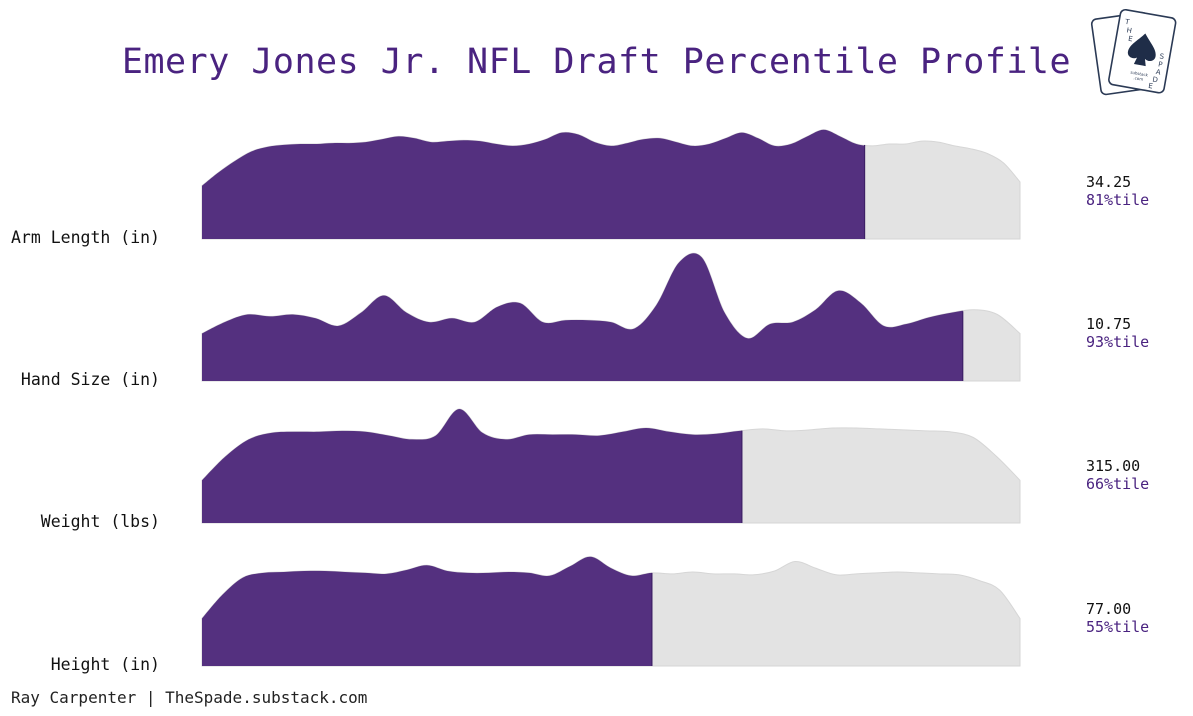 The image size is (1193, 716). Describe the element at coordinates (1155, 80) in the screenshot. I see `svg-text: D` at that location.